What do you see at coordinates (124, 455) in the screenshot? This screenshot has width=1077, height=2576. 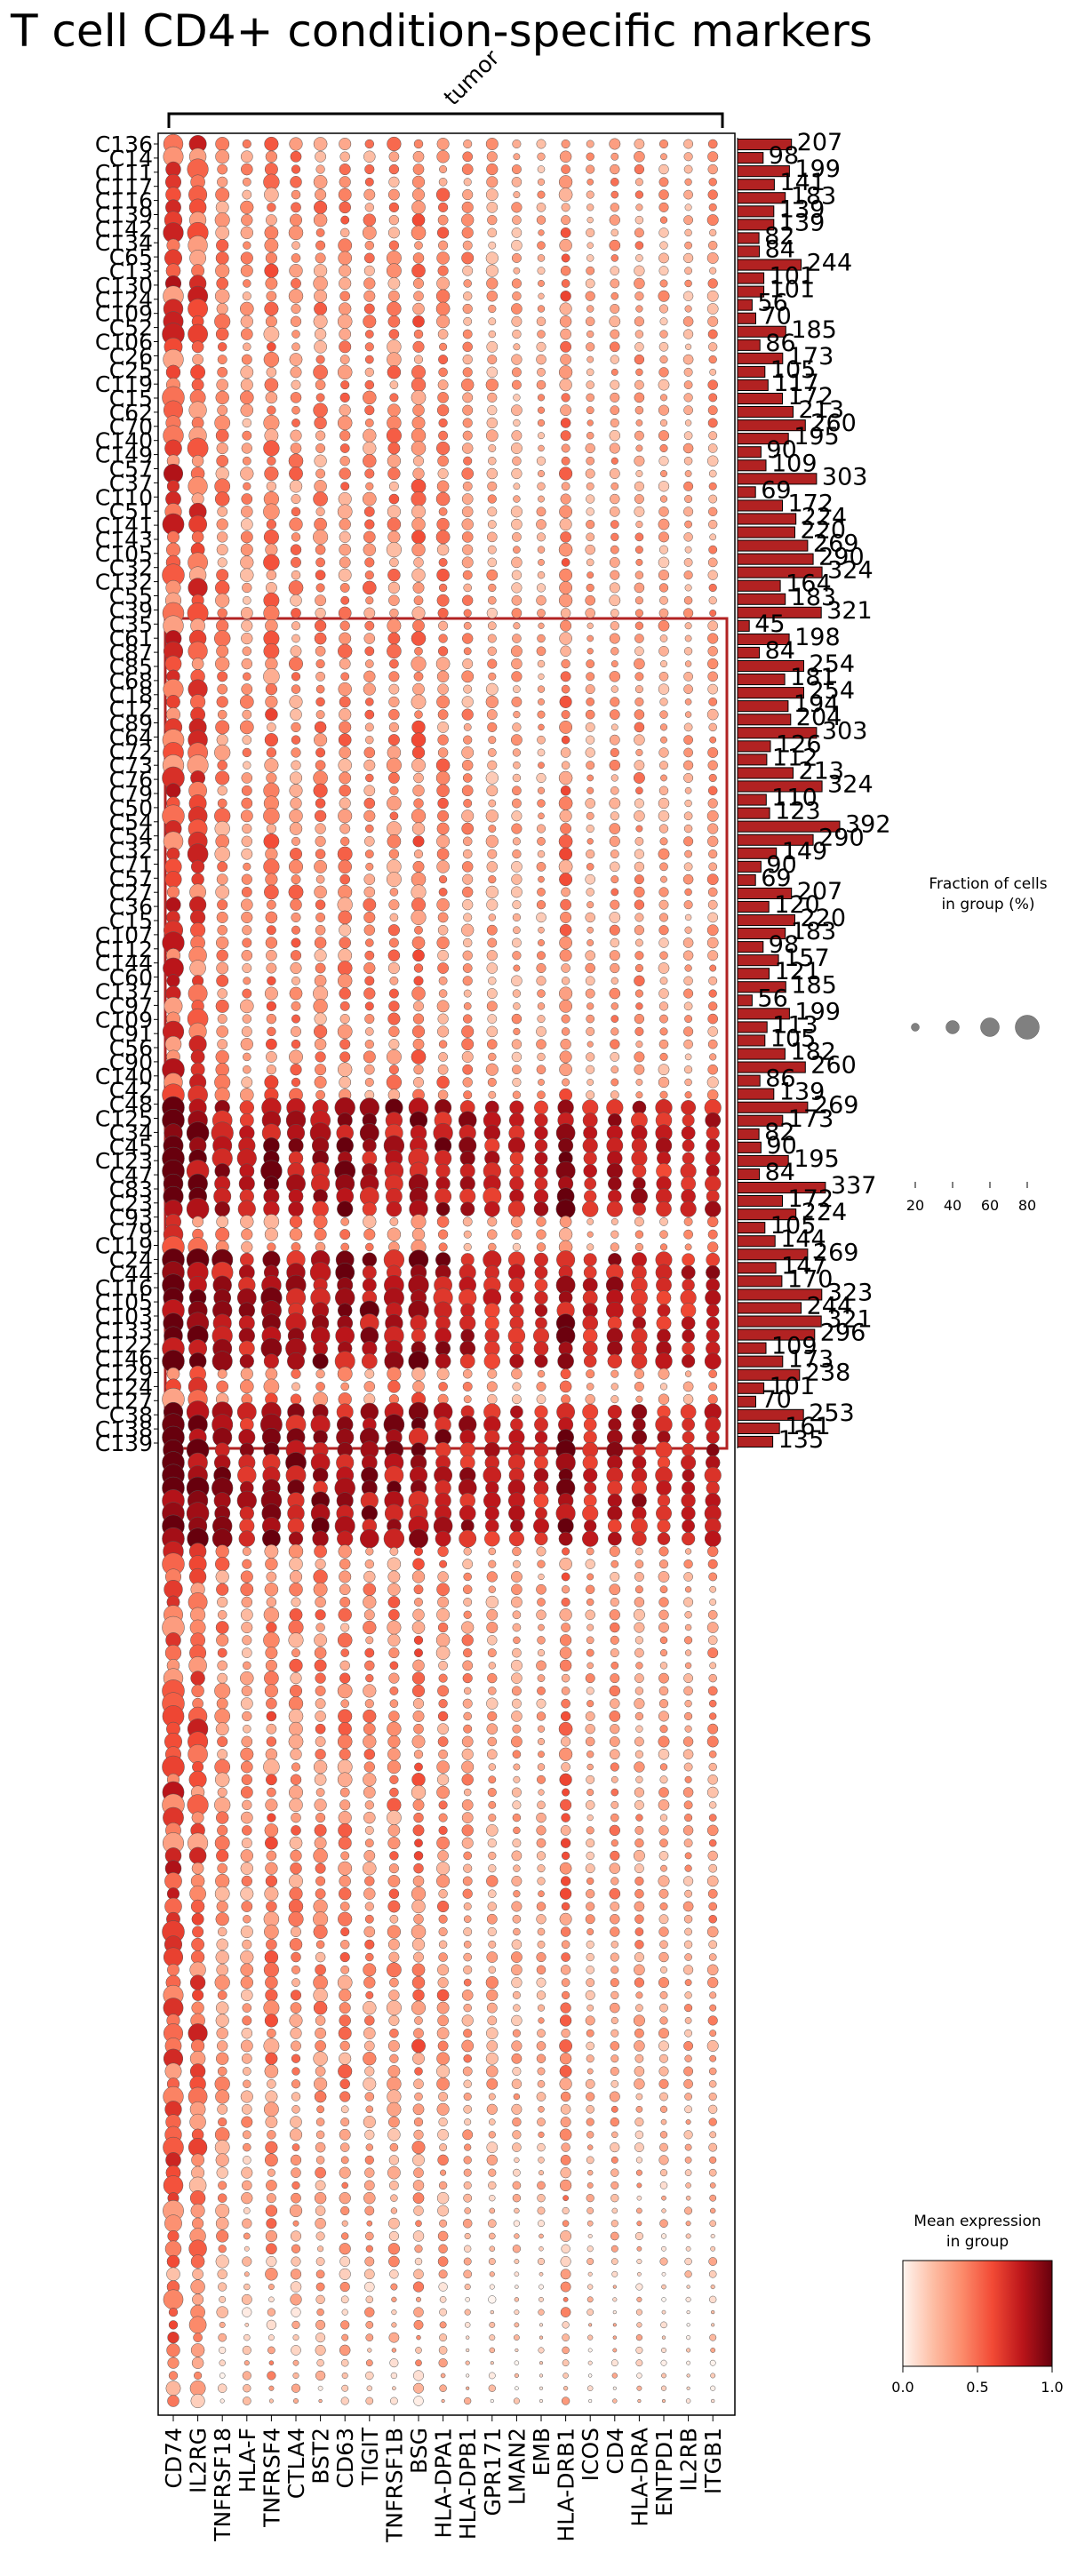 I see `cluster-label: C149` at bounding box center [124, 455].